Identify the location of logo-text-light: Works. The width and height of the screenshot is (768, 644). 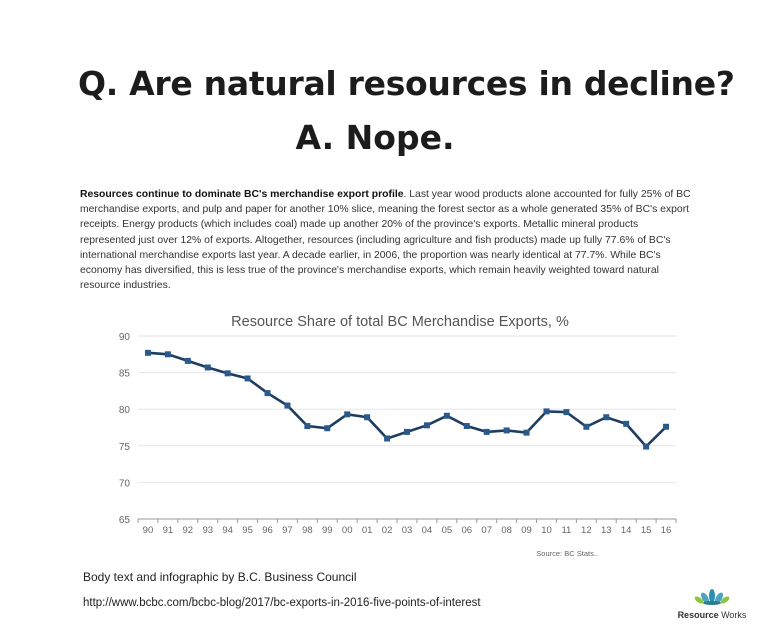
(732, 615).